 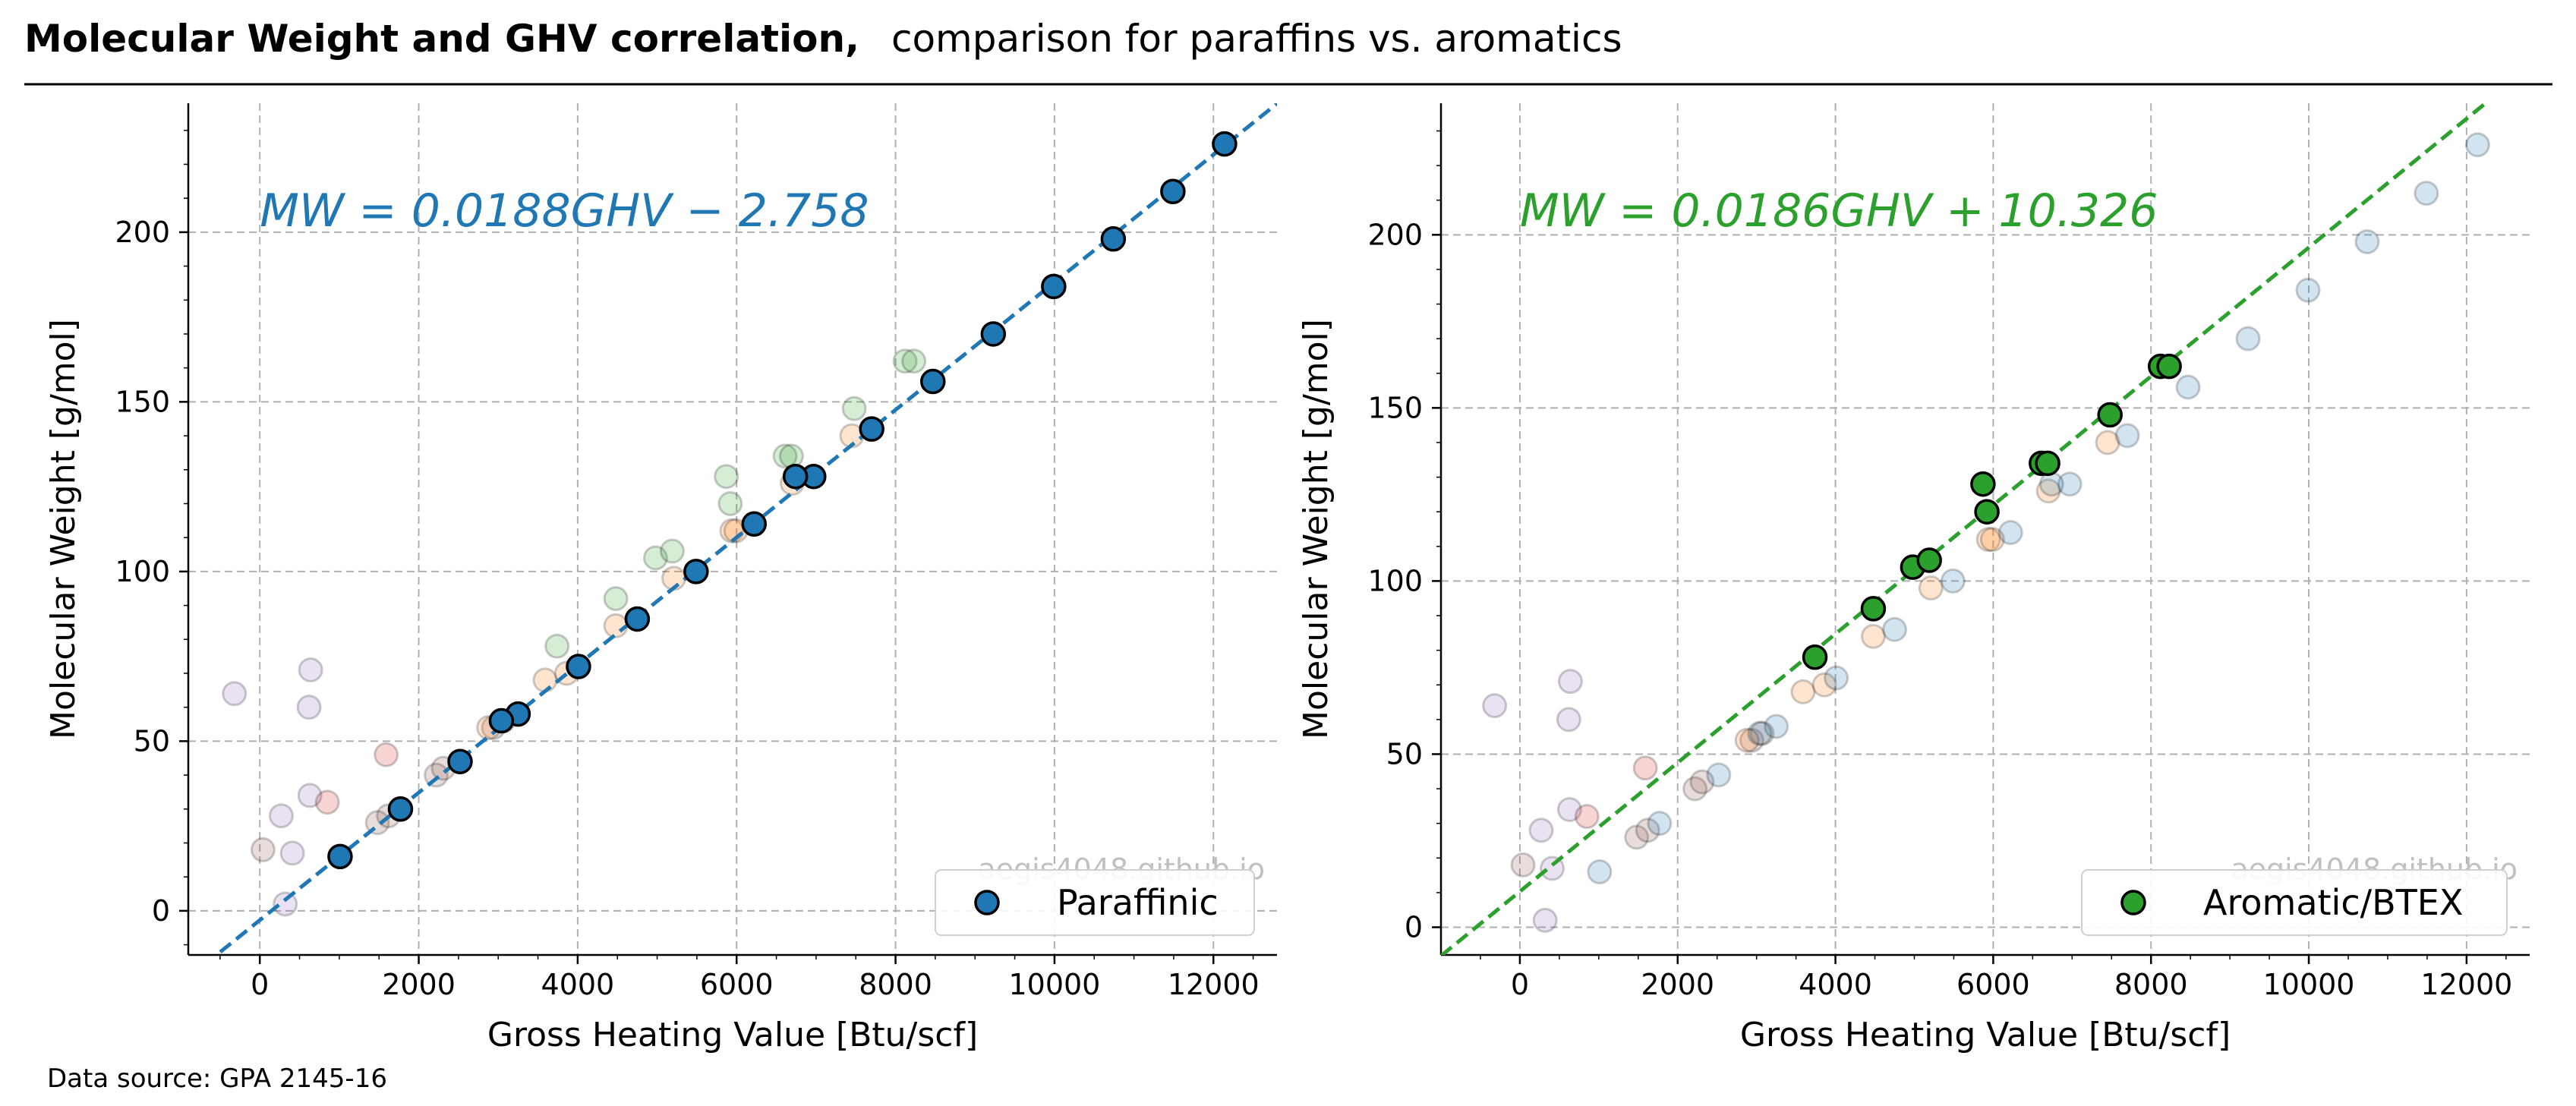 I want to click on legend: Paraffinic, so click(x=1095, y=903).